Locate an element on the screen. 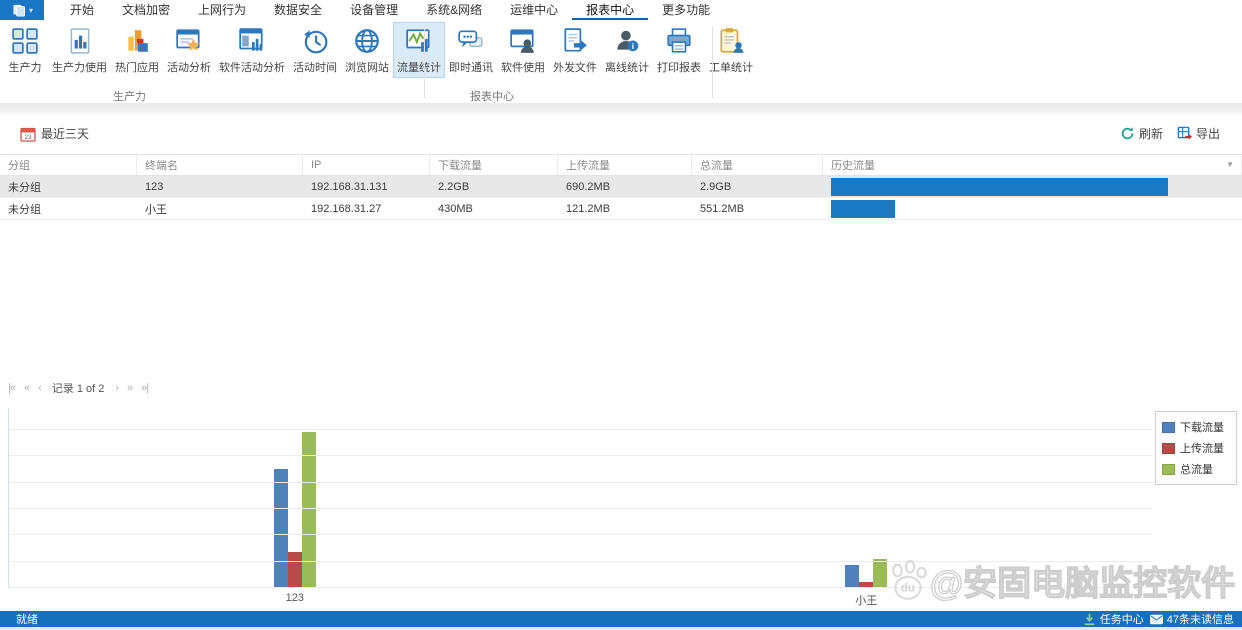  ribbon-item-hot-apps: 热门应用 is located at coordinates (137, 50).